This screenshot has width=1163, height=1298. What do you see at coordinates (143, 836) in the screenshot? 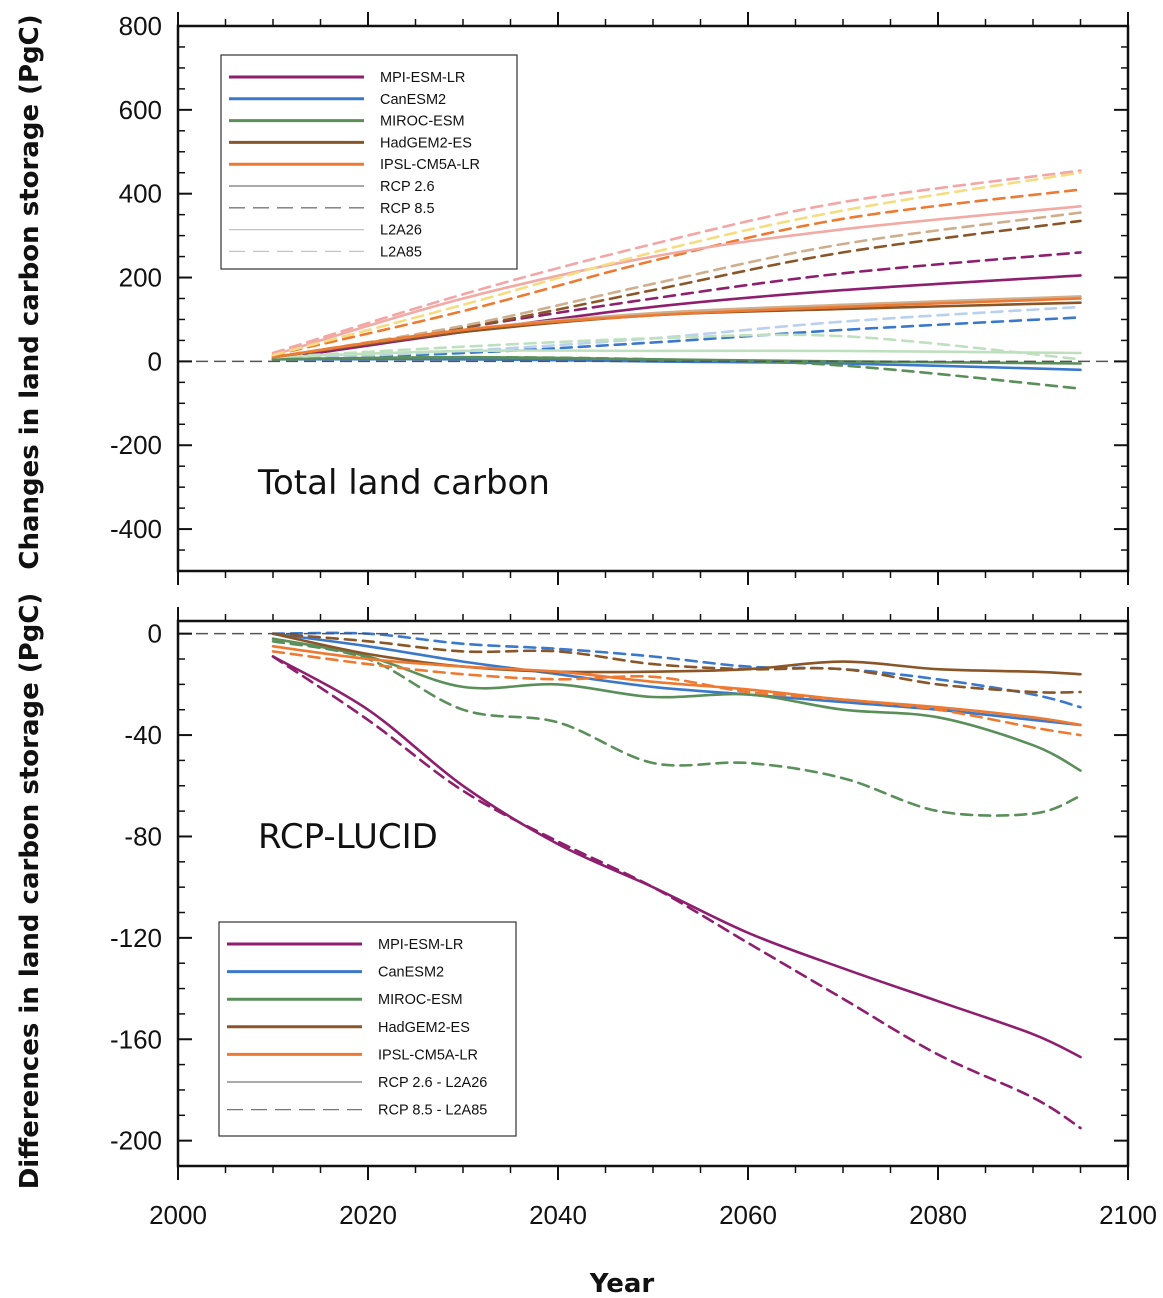
I see `y-tick-label: -80` at bounding box center [143, 836].